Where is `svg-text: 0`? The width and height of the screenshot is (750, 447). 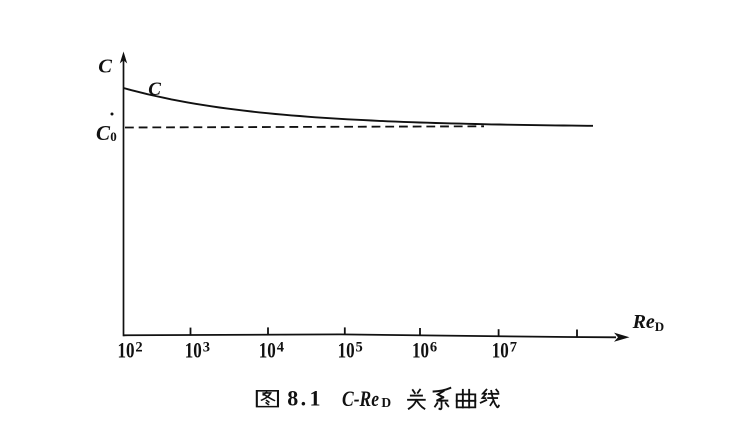 svg-text: 0 is located at coordinates (113, 136).